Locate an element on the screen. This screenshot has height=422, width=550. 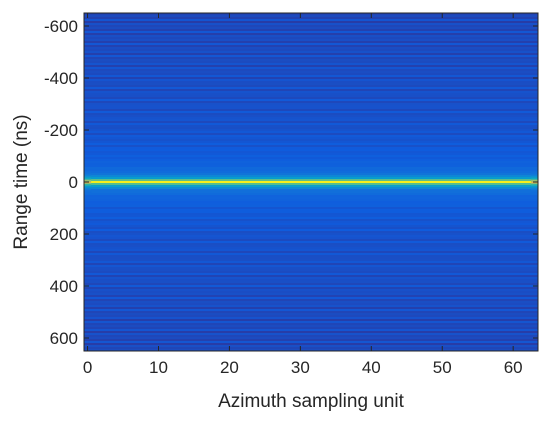
x-tick-label: 60 is located at coordinates (513, 367).